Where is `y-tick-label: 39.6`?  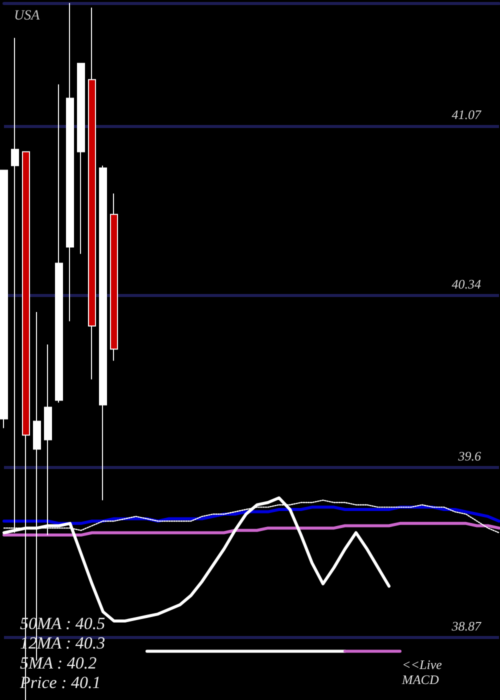
y-tick-label: 39.6 is located at coordinates (469, 456).